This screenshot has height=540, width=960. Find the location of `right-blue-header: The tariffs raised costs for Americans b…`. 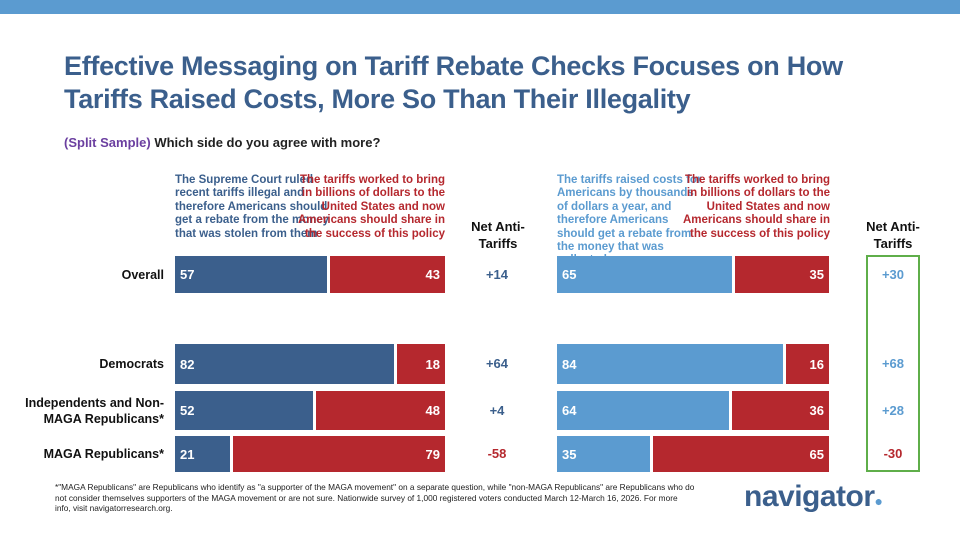

right-blue-header: The tariffs raised costs for Americans b… is located at coordinates (629, 220).